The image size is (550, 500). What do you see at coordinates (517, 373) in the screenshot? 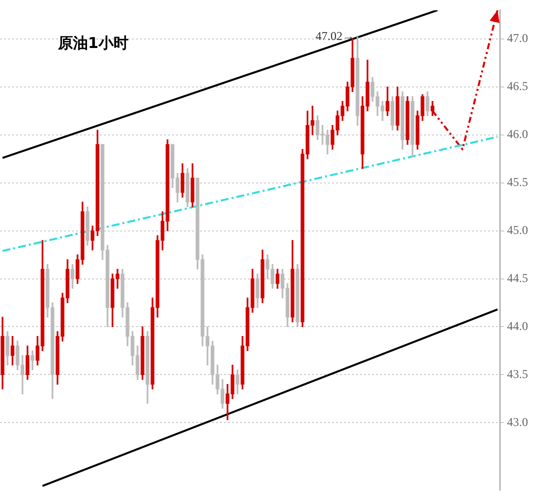
I see `y-tick-label: 43.5` at bounding box center [517, 373].